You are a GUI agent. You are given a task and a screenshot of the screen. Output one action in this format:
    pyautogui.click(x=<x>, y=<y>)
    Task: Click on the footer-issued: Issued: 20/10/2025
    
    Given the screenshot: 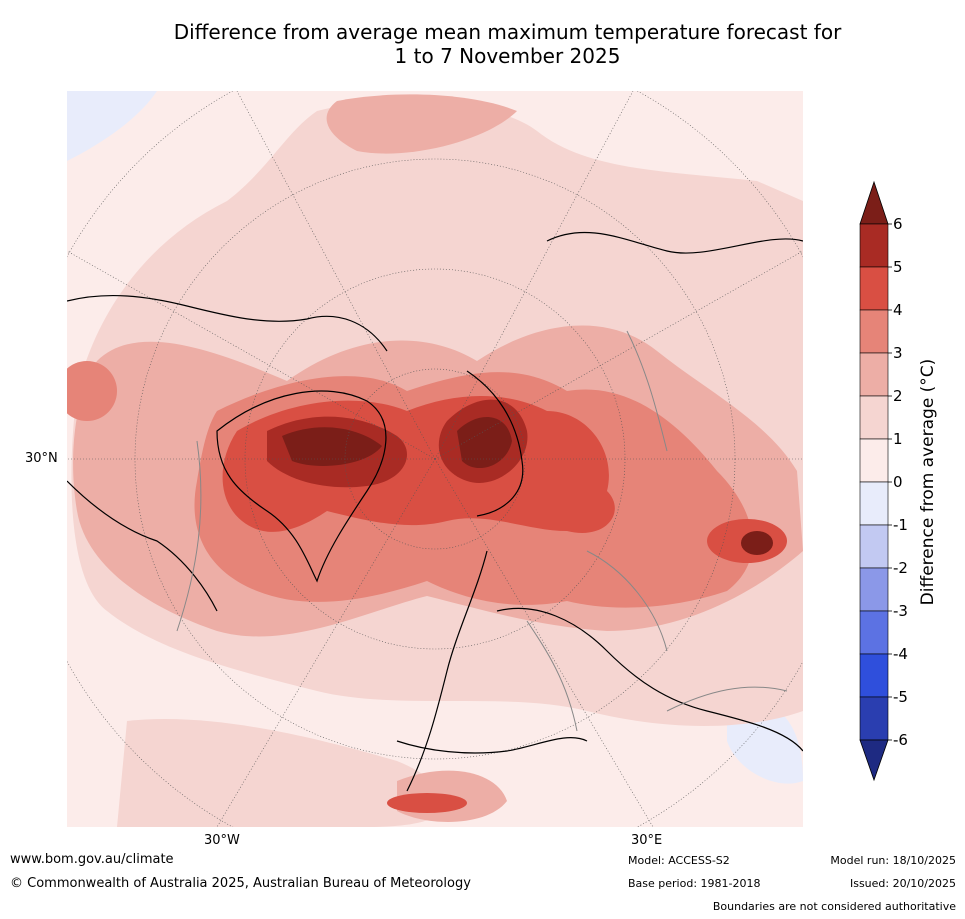 What is the action you would take?
    pyautogui.click(x=902, y=883)
    